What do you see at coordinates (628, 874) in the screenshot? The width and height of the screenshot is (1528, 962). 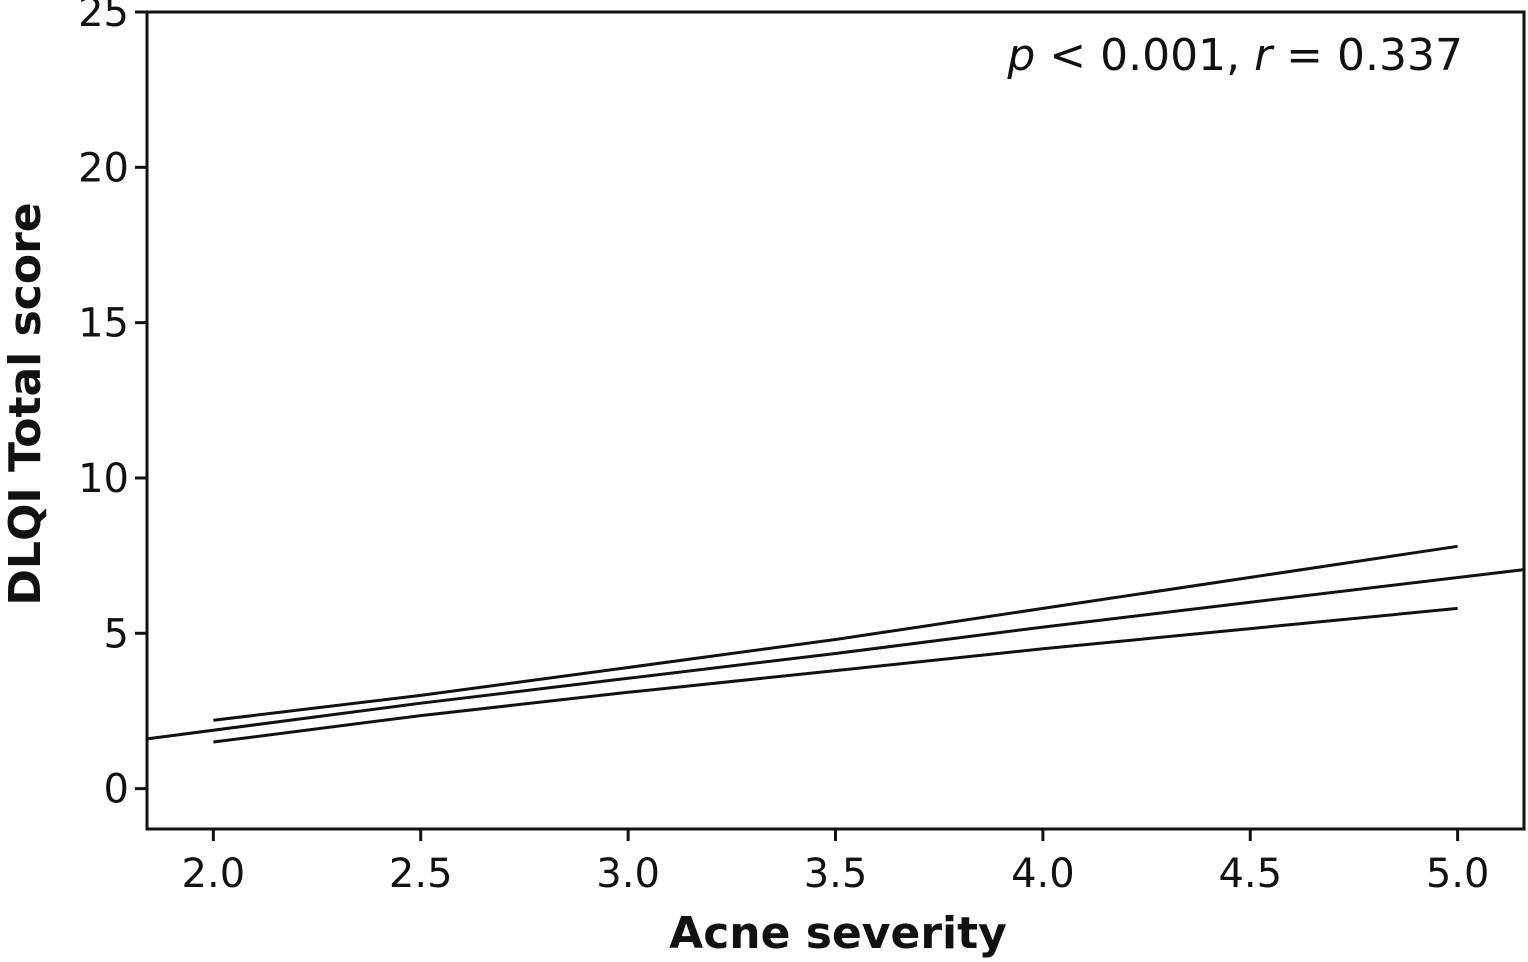 I see `x-tick-label: 3.0` at bounding box center [628, 874].